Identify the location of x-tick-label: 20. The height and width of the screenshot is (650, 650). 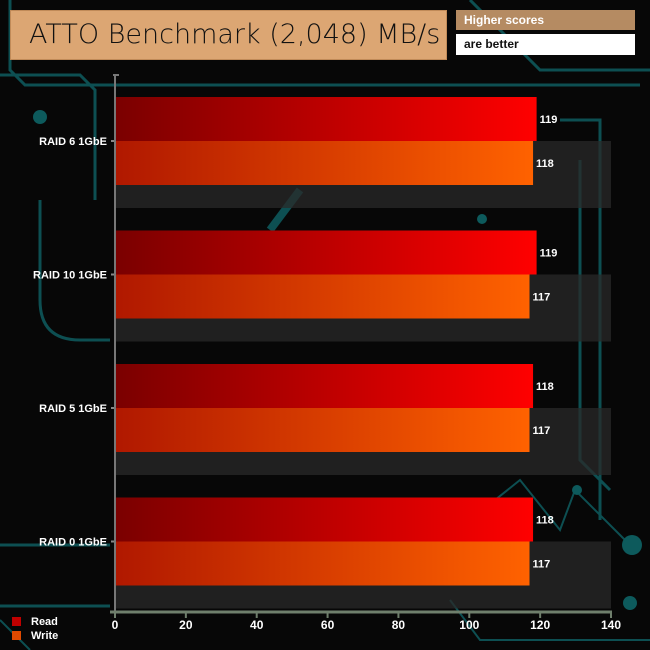
(186, 625).